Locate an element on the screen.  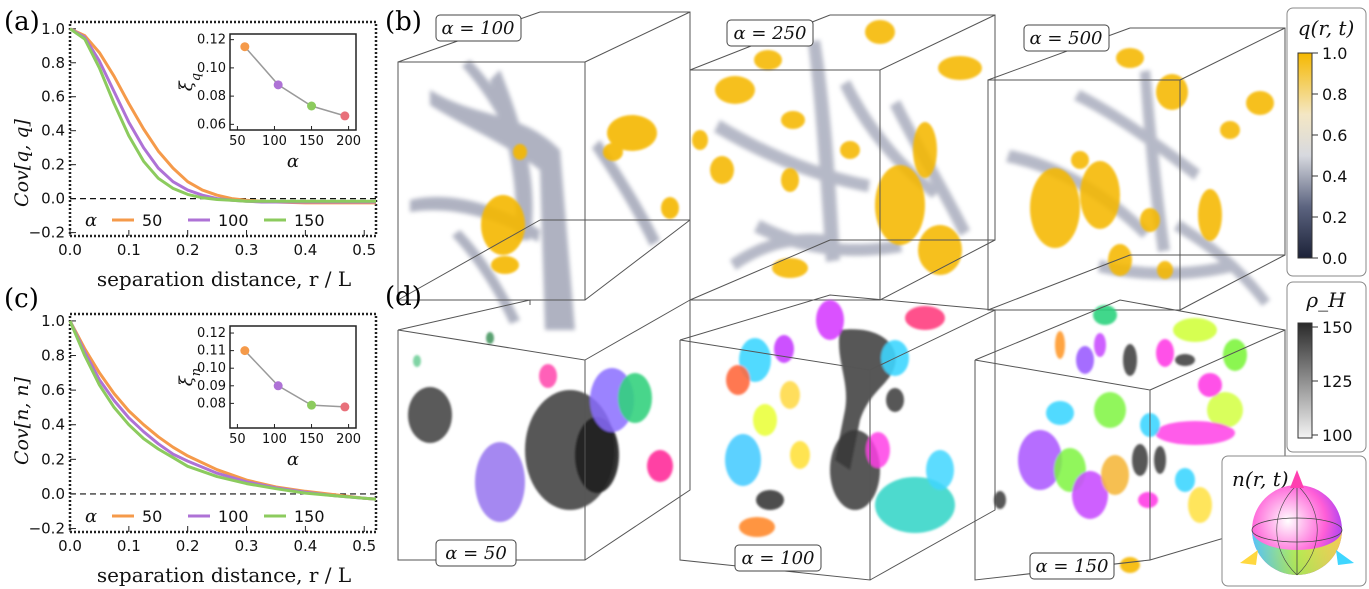
xlabel-c: separation distance, r / L is located at coordinates (224, 575).